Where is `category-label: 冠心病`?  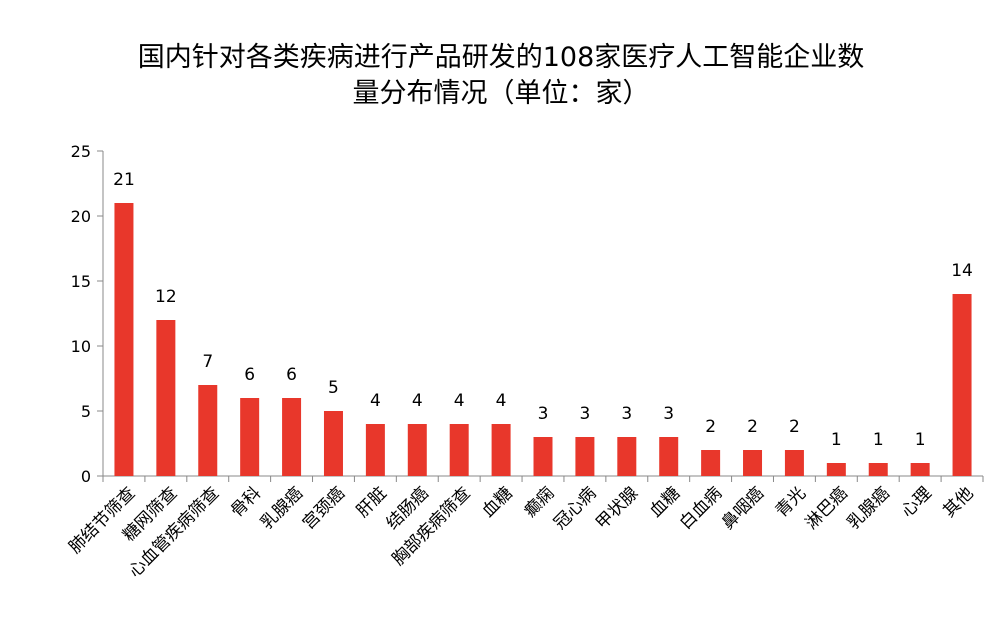
category-label: 冠心病 is located at coordinates (575, 508).